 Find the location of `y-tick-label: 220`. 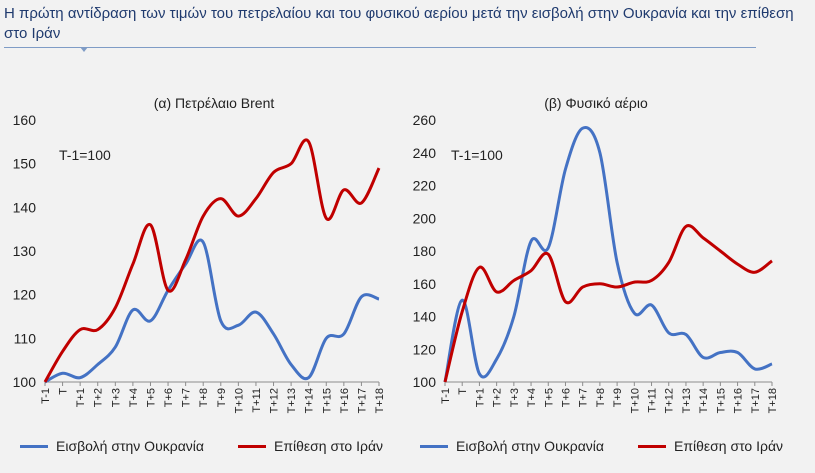

y-tick-label: 220 is located at coordinates (425, 186).